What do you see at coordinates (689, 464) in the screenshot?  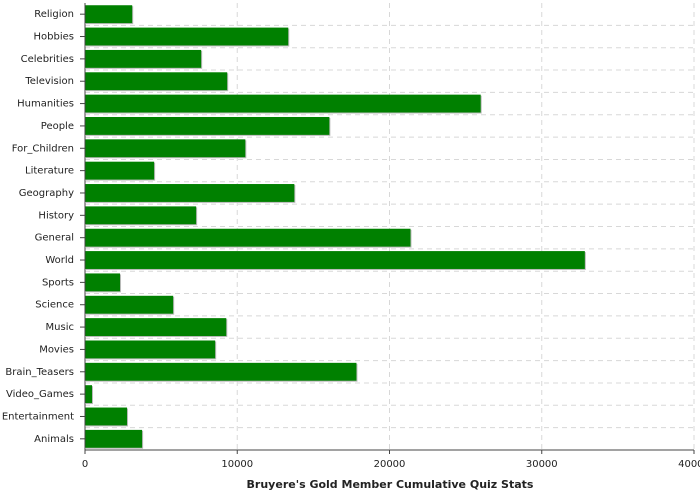 I see `x-tick-label: 40000` at bounding box center [689, 464].